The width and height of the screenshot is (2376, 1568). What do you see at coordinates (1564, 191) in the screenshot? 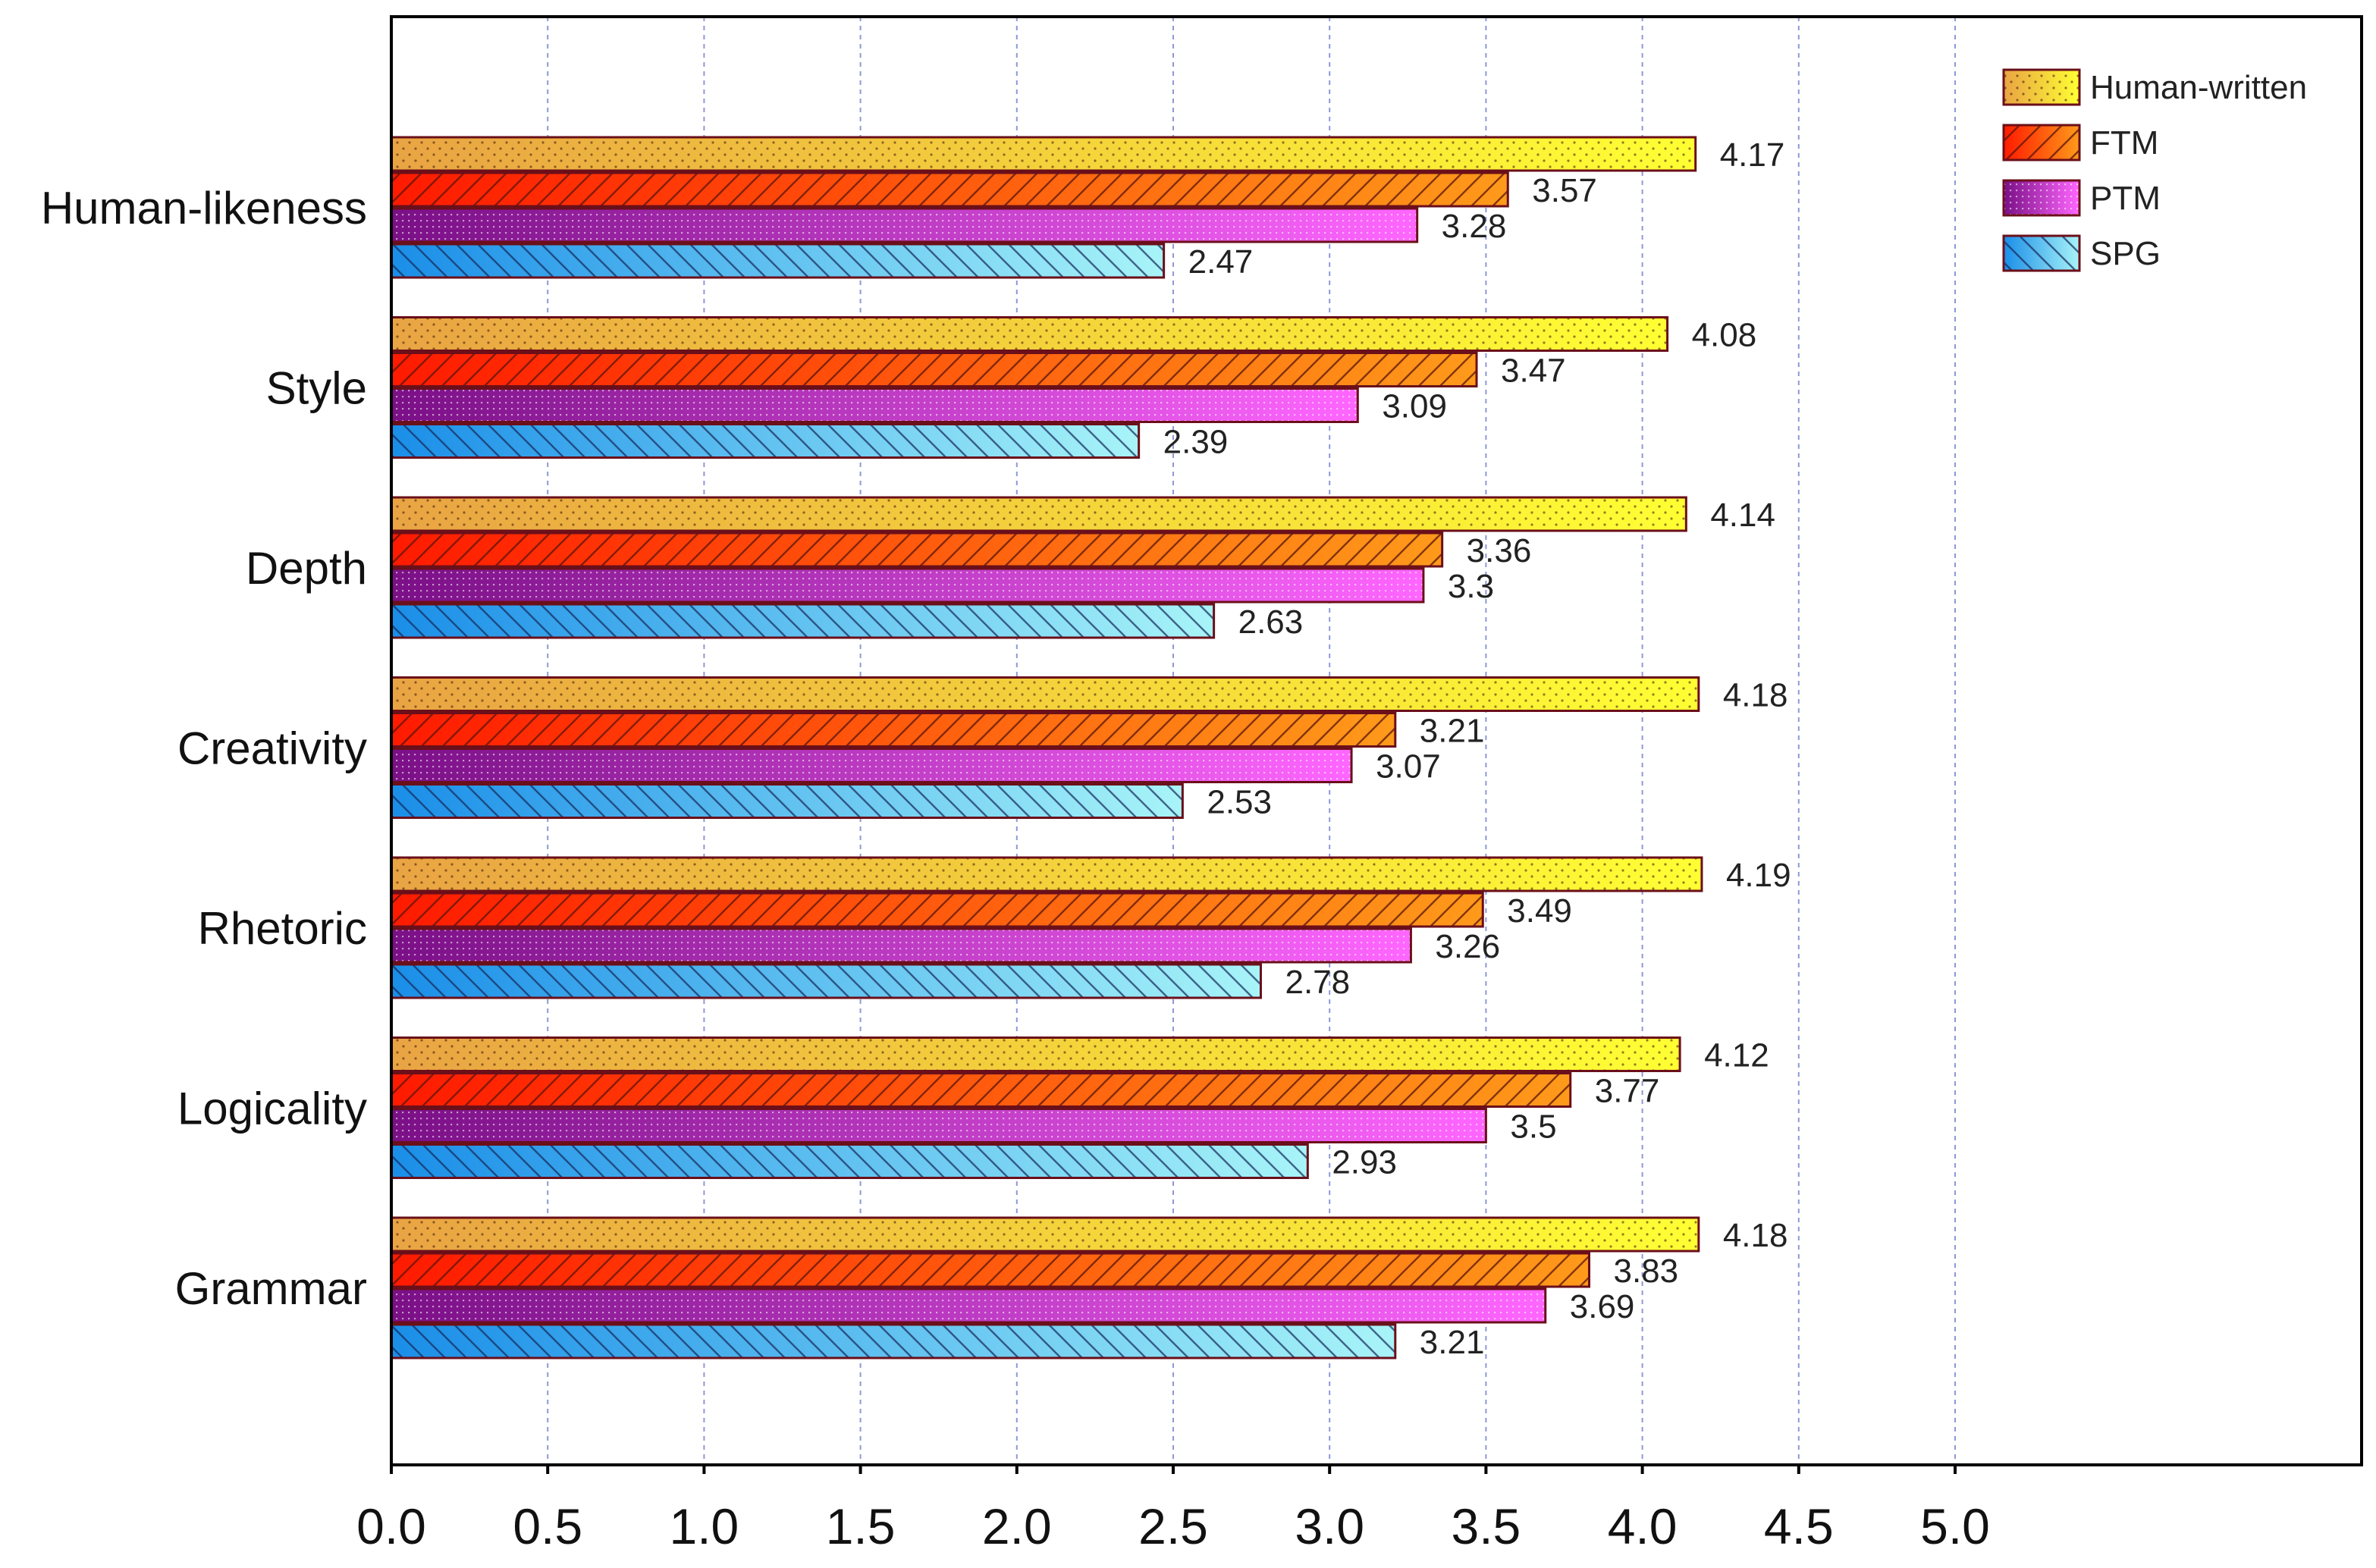
I see `data-label-ftm-human-likeness: 3.57` at bounding box center [1564, 191].